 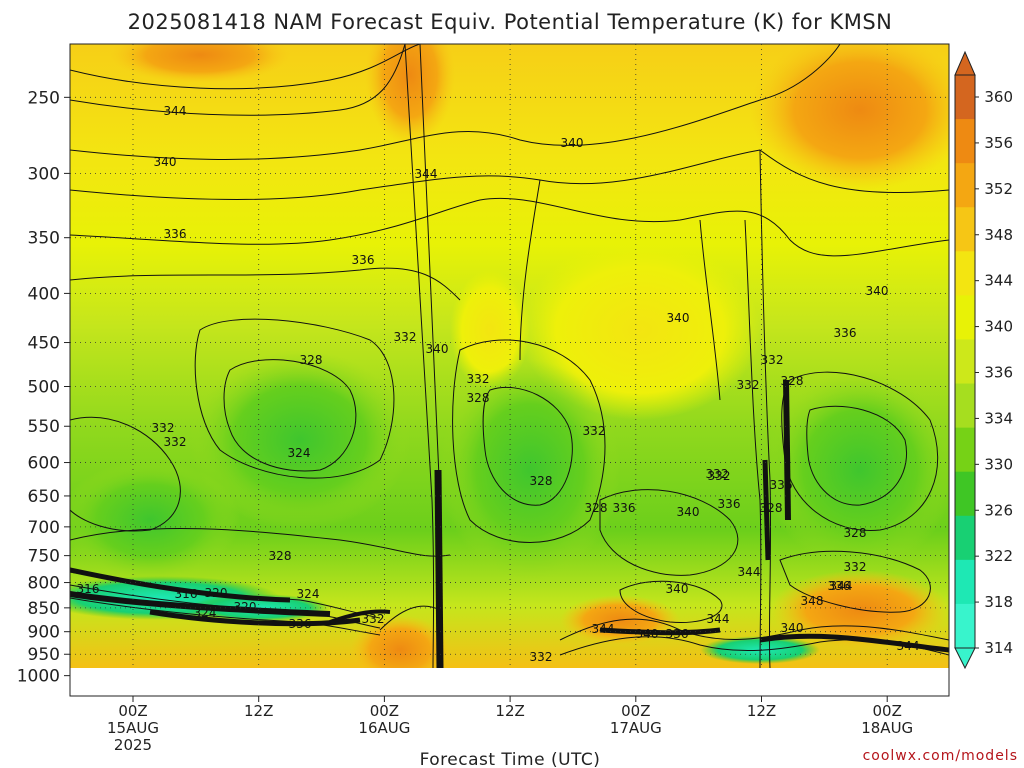 I want to click on colorbar-max-arrow, so click(x=965, y=63).